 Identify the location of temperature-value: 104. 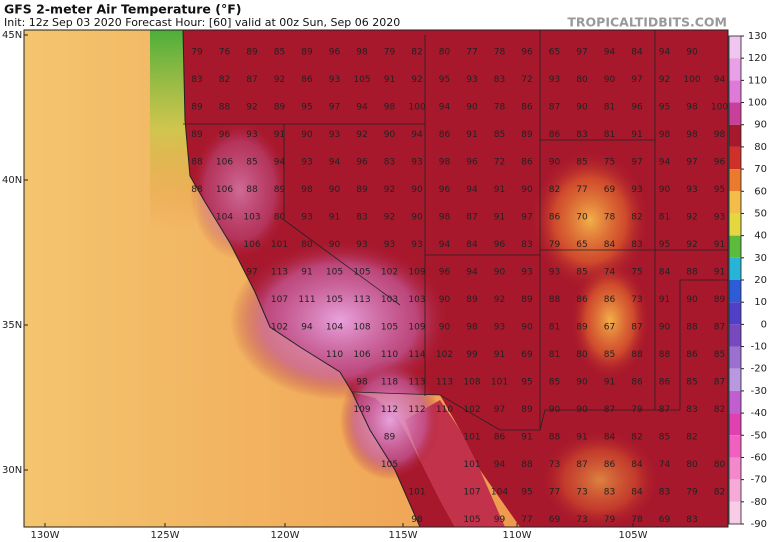
(224, 218).